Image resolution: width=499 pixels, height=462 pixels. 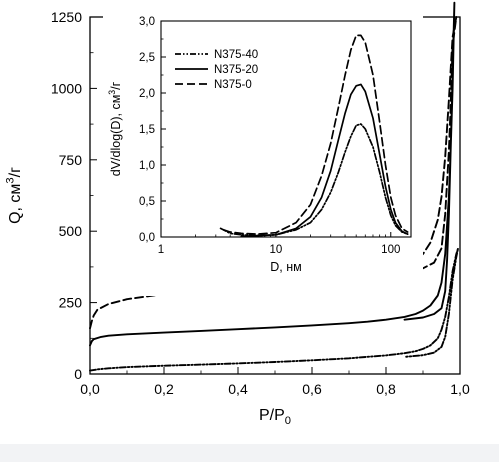 I want to click on inset-legend: N375-40 N375-20 N375-0, so click(x=216, y=70).